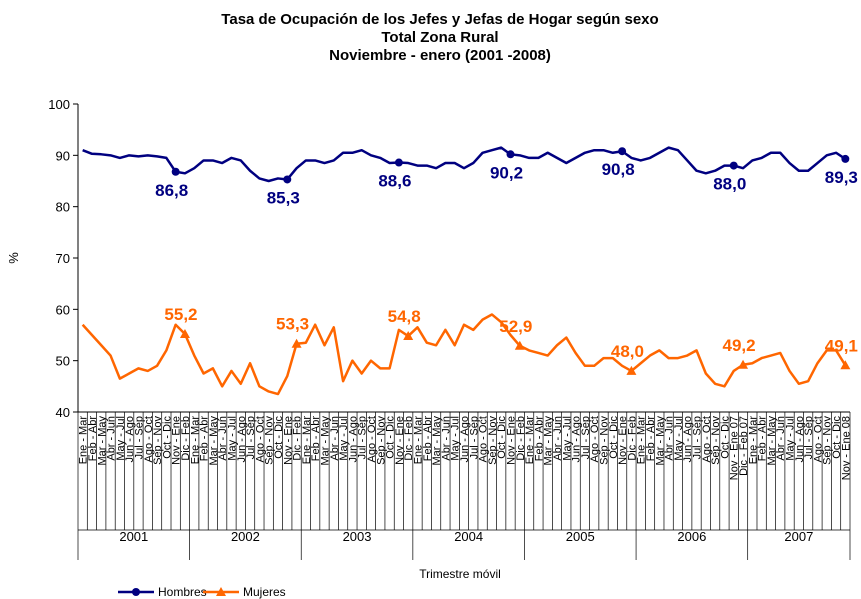 This screenshot has height=599, width=861. I want to click on value-label: 89,3, so click(841, 177).